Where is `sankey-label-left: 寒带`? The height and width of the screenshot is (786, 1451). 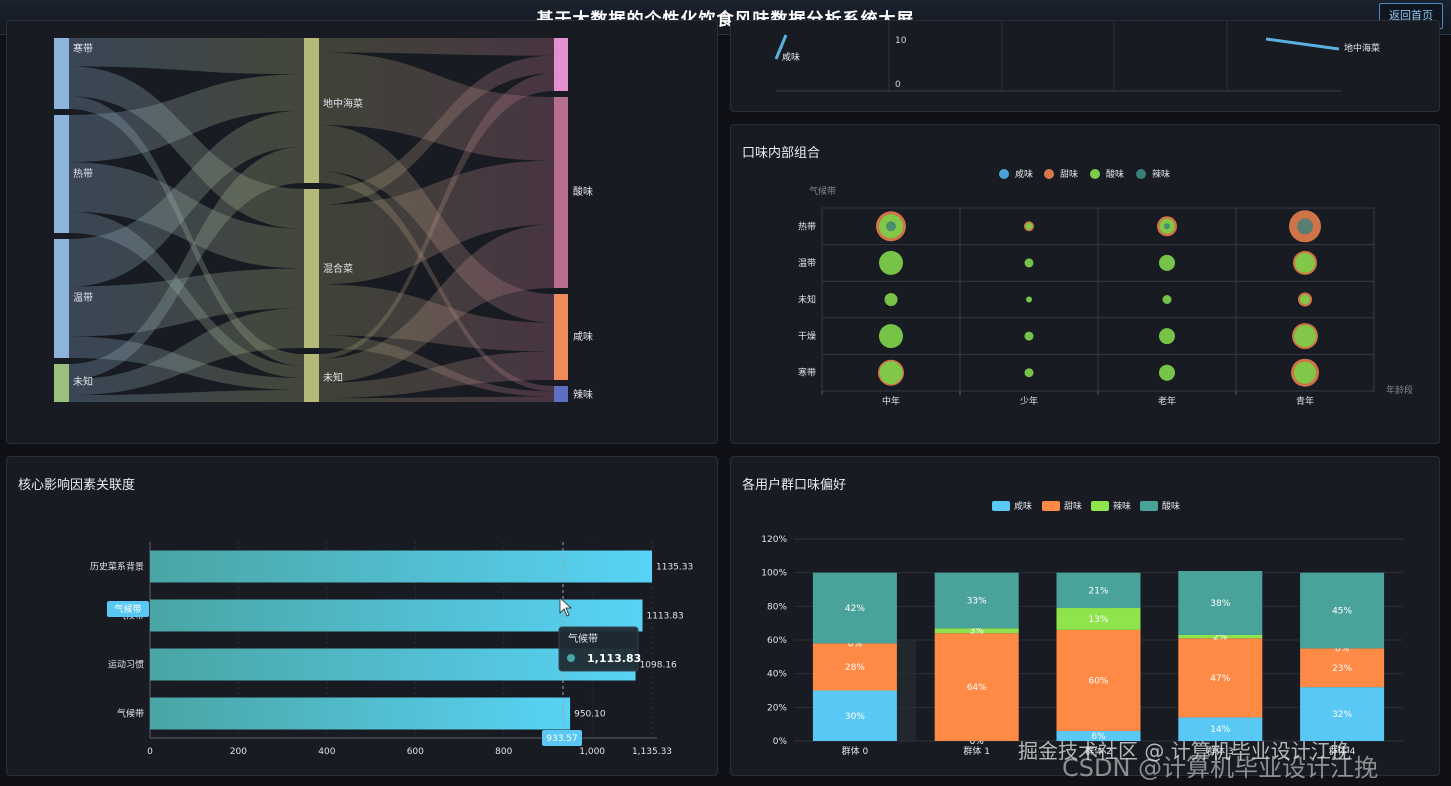
sankey-label-left: 寒带 is located at coordinates (83, 48).